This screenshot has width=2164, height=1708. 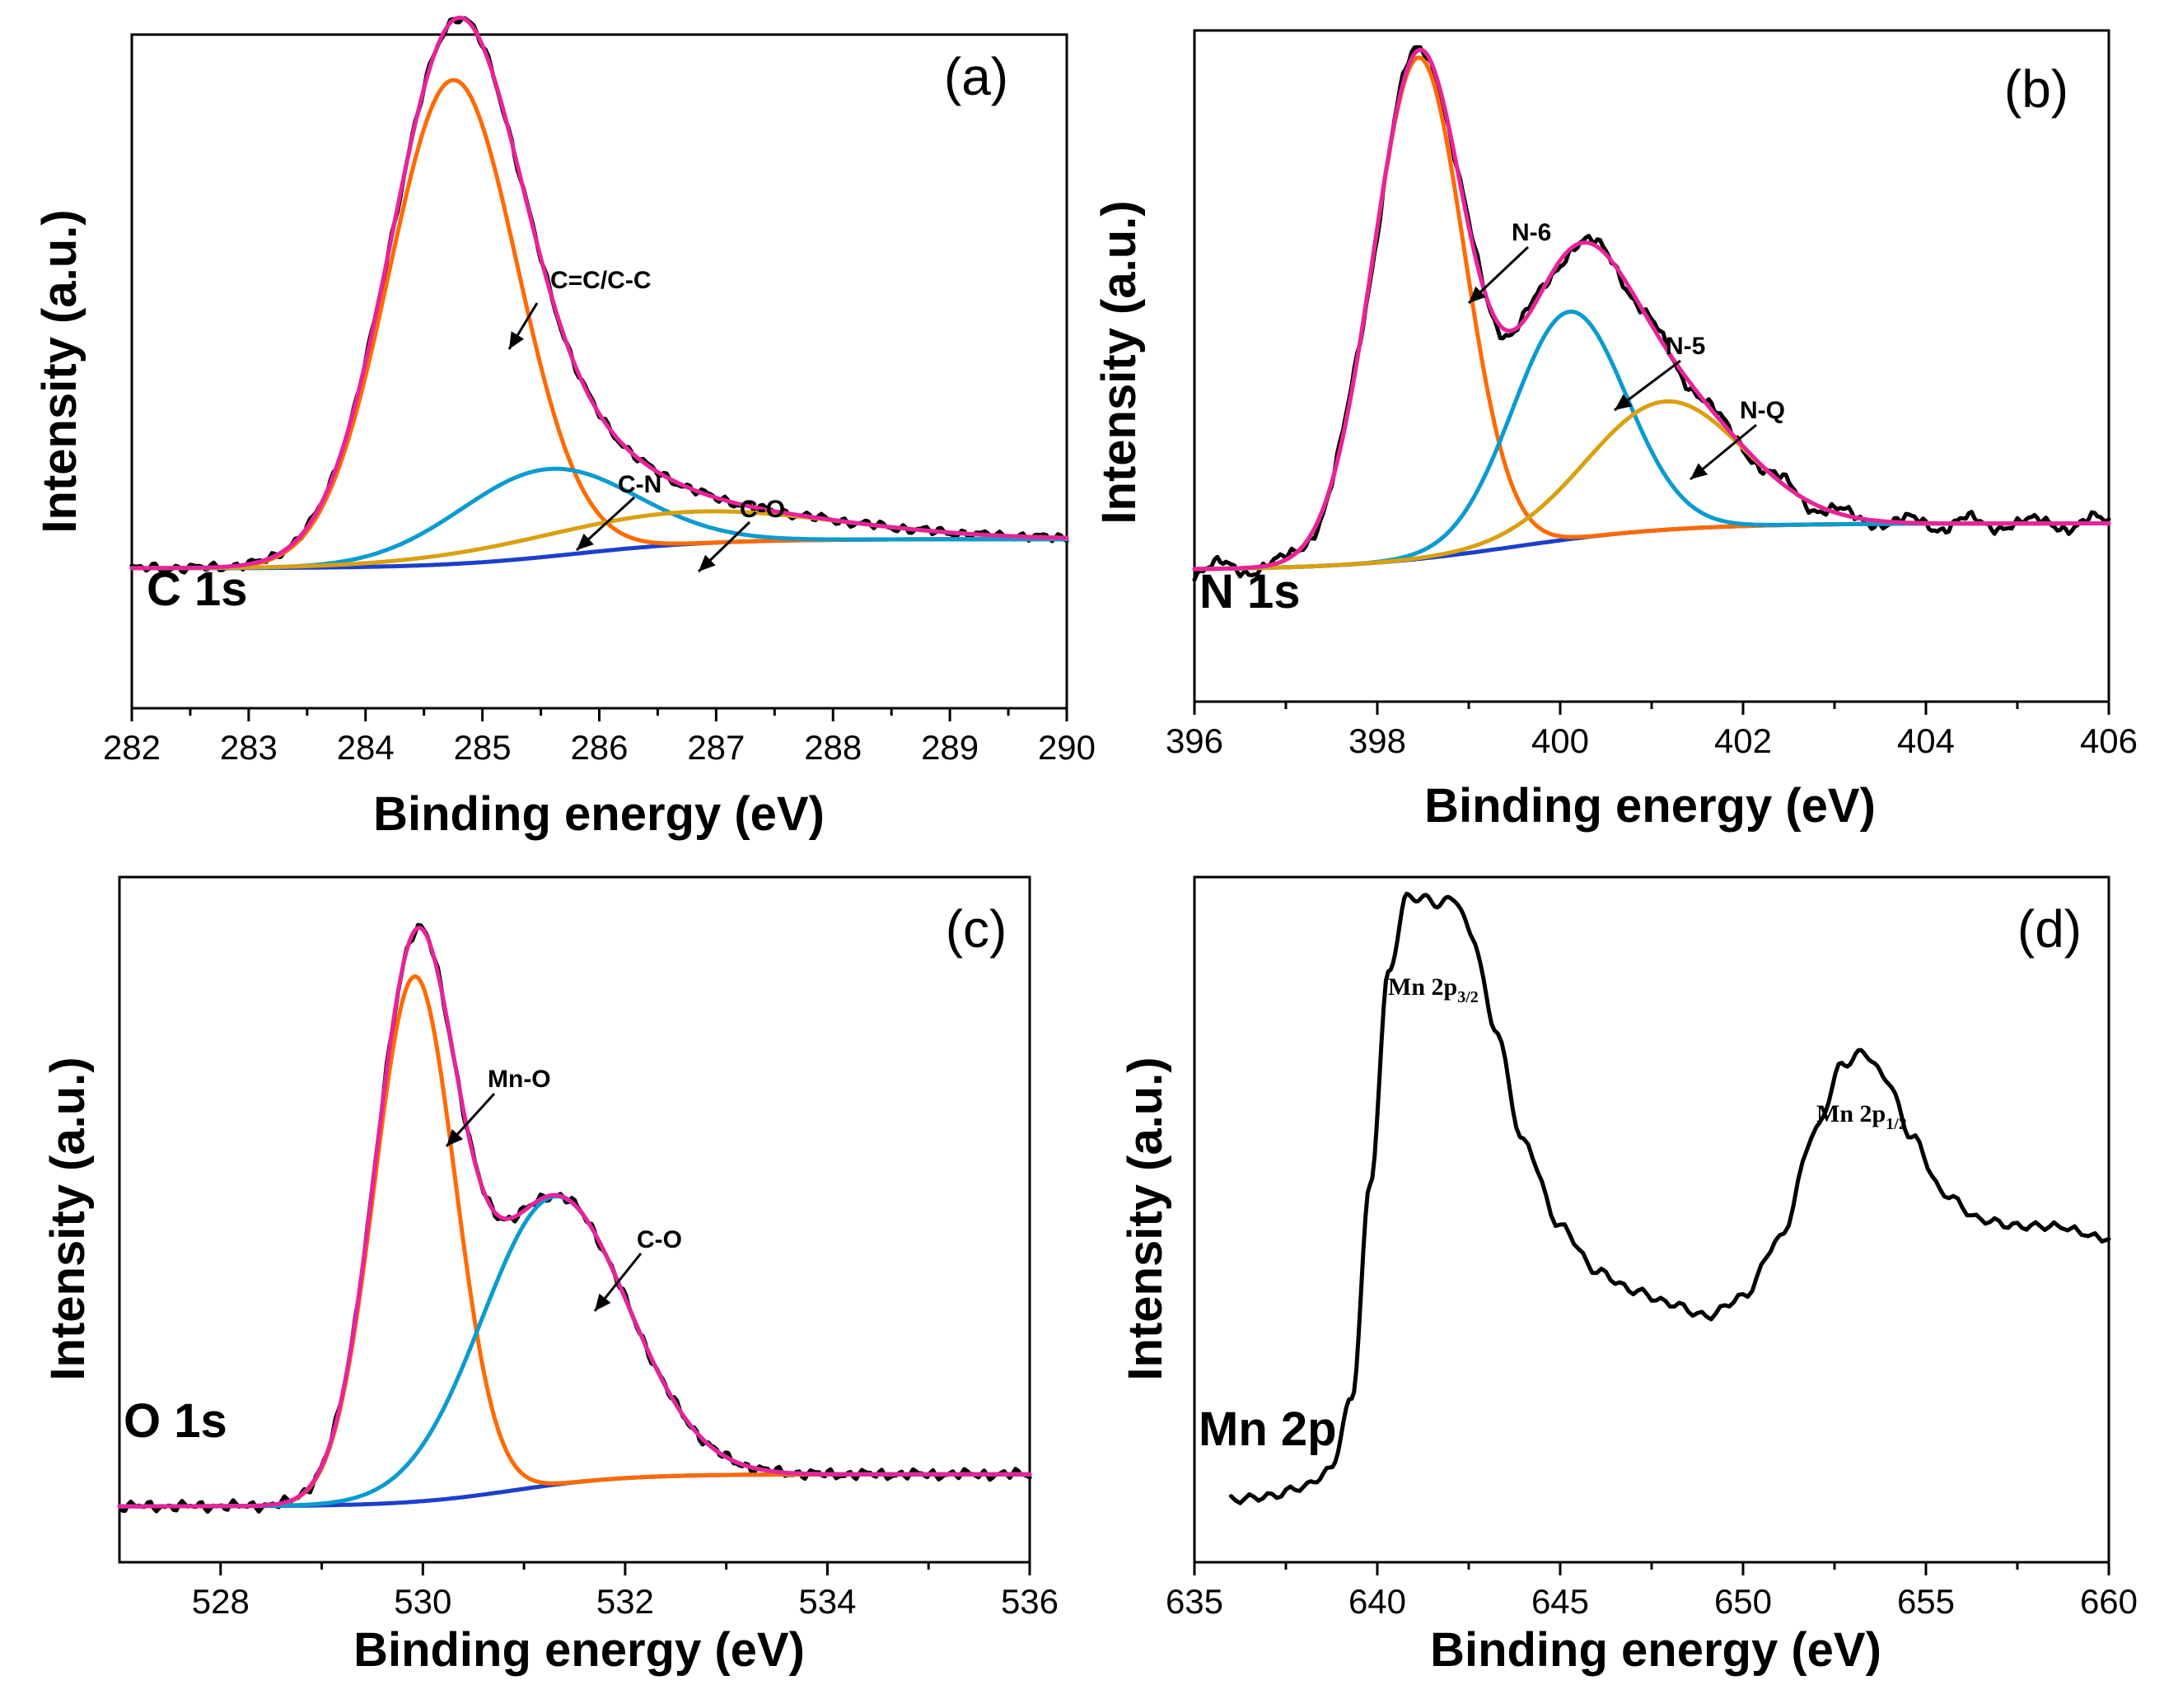 What do you see at coordinates (1652, 708) in the screenshot?
I see `panel-b-ticks` at bounding box center [1652, 708].